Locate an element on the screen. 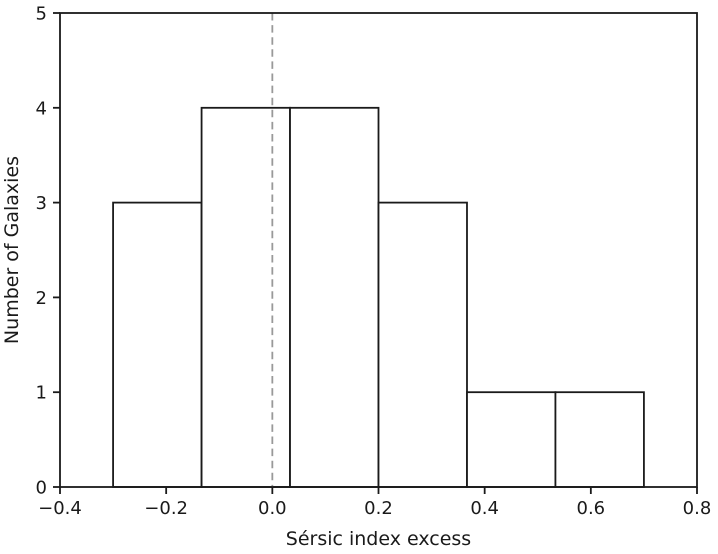  y-tick-label: 0 is located at coordinates (41, 488).